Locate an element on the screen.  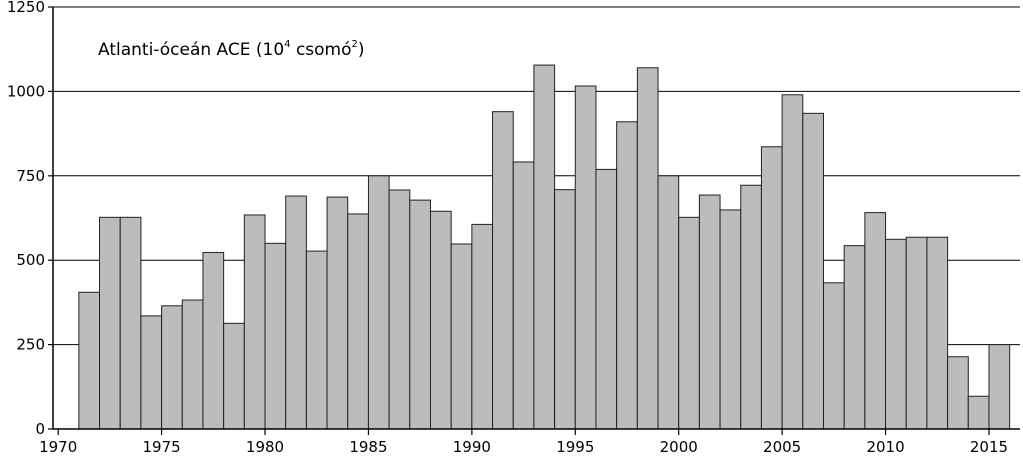
bar-2015 is located at coordinates (999, 387).